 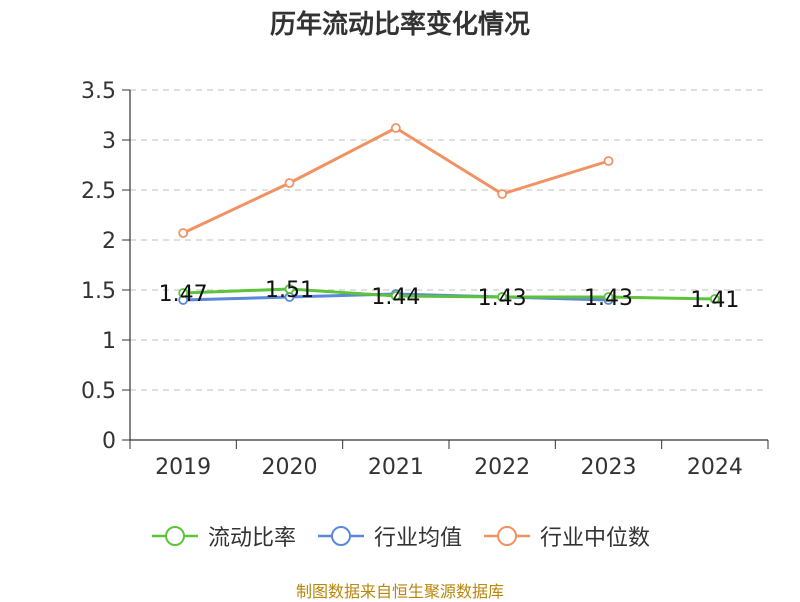 What do you see at coordinates (715, 467) in the screenshot?
I see `x-tick-label: 2024` at bounding box center [715, 467].